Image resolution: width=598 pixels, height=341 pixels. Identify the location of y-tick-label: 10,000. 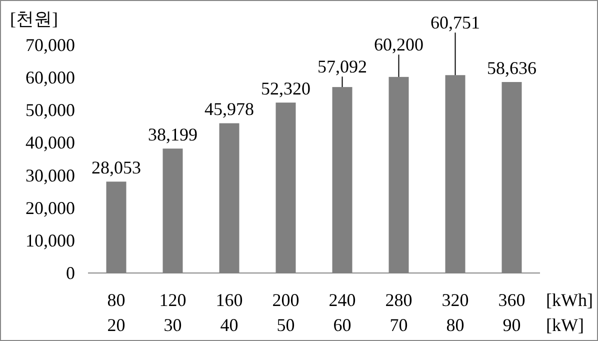
(50, 240).